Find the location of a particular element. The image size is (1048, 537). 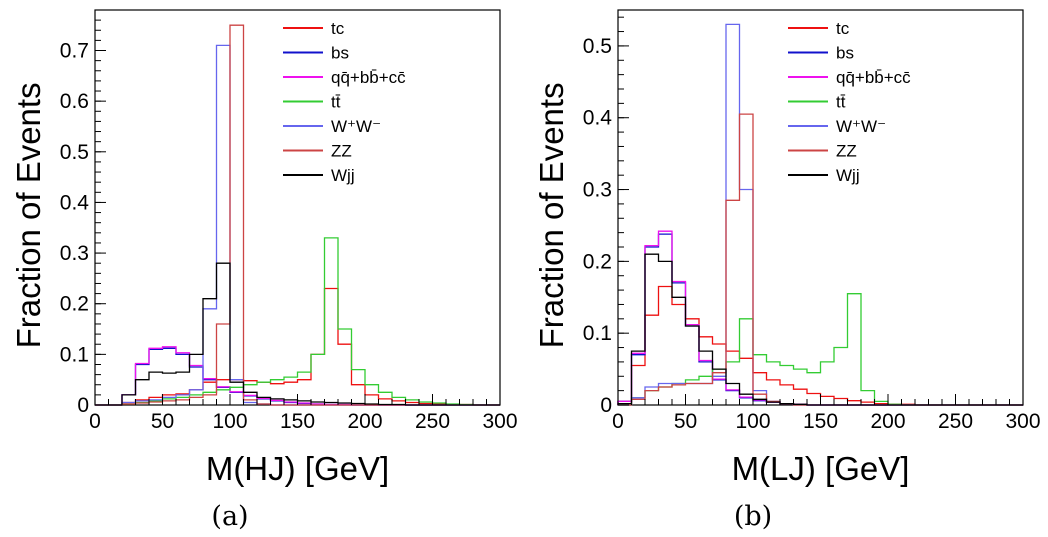

x-axis-title-a: M(HJ) [GeV] is located at coordinates (297, 468).